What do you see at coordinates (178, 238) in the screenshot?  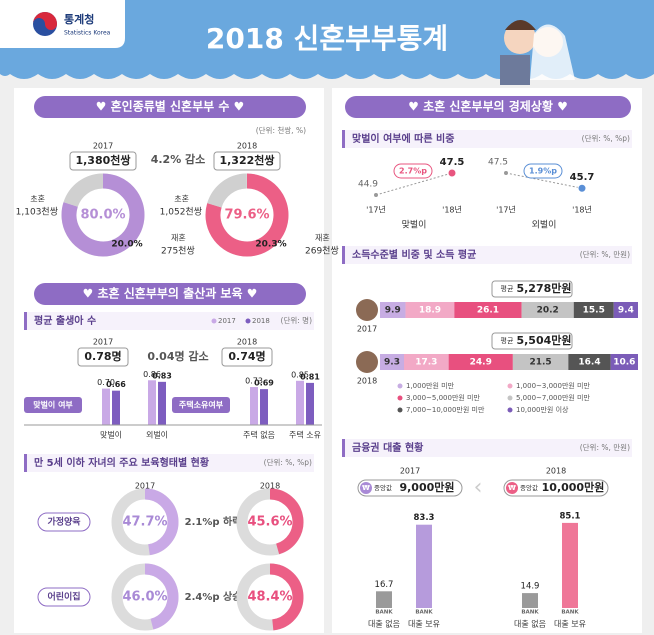 I see `remarry-label: 재혼` at bounding box center [178, 238].